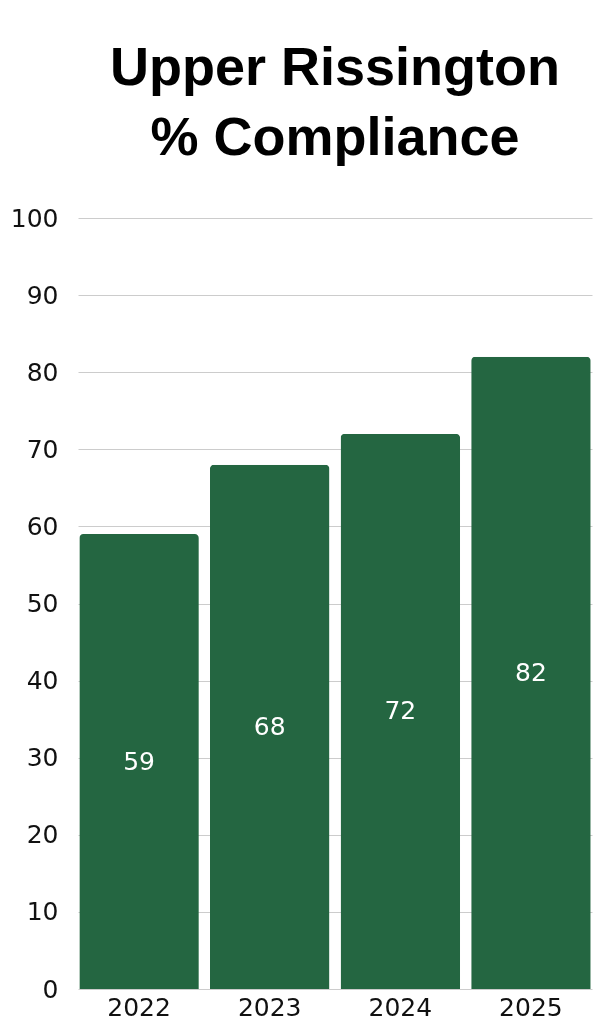 The width and height of the screenshot is (594, 1029). Describe the element at coordinates (269, 1007) in the screenshot. I see `x-tick-label: 2023` at that location.